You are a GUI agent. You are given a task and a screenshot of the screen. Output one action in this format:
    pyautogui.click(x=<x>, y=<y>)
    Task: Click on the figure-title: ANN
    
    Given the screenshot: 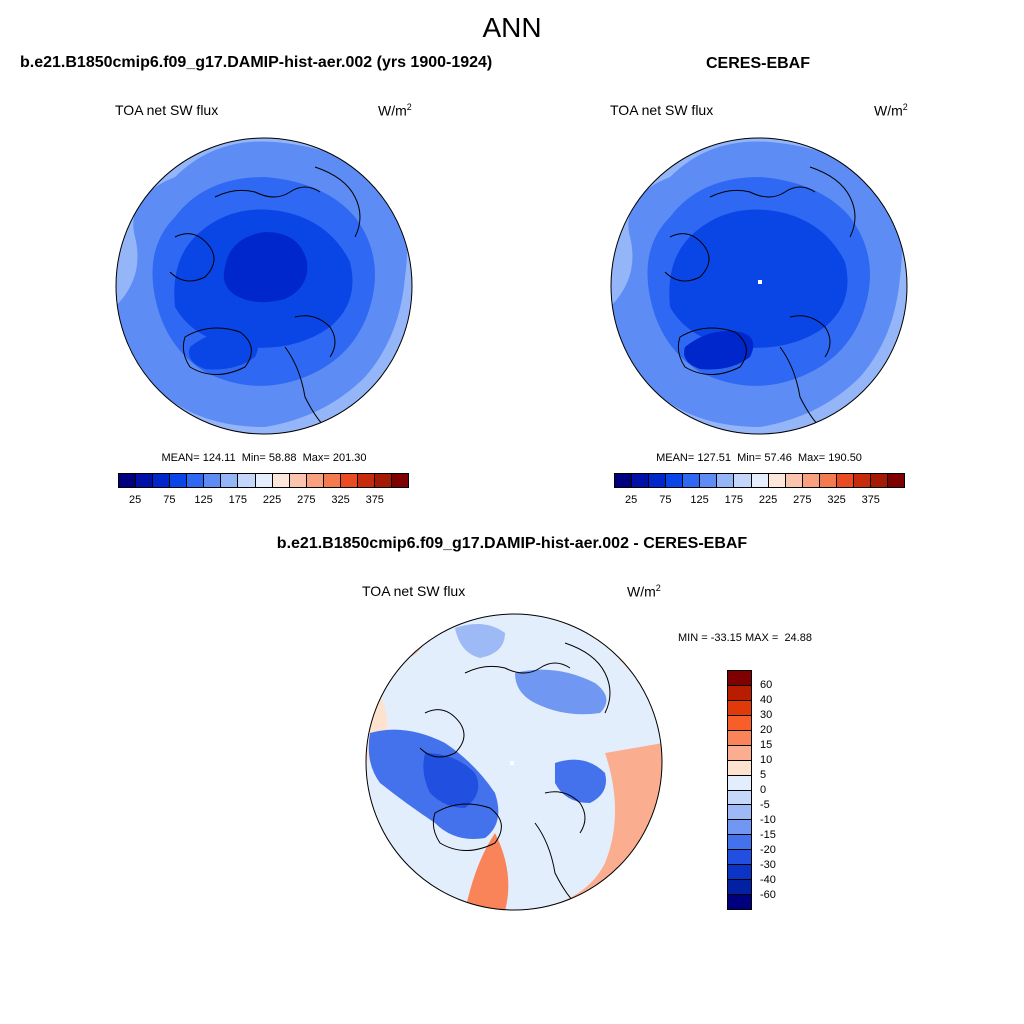 What is the action you would take?
    pyautogui.click(x=512, y=27)
    